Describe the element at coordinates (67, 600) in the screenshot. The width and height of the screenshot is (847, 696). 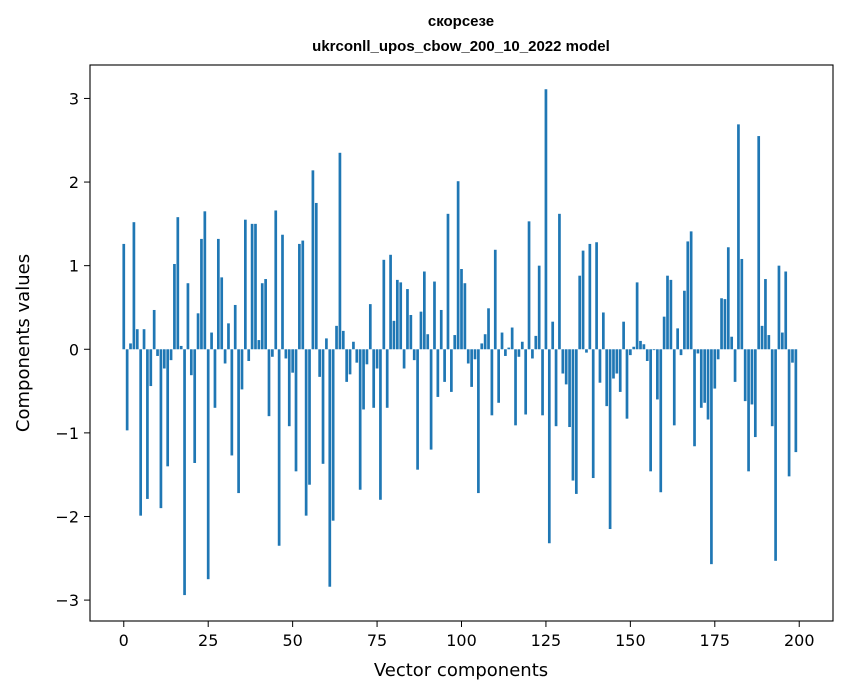
I see `y-tick-label: −3` at that location.